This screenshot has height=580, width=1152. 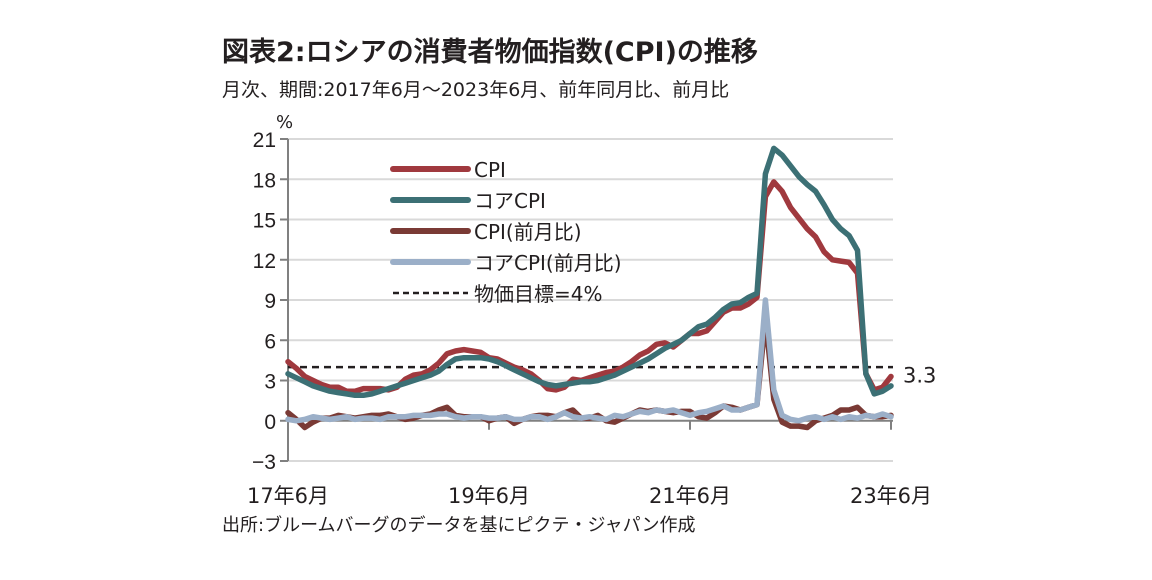 What do you see at coordinates (448, 170) in the screenshot?
I see `legend-item: CPI` at bounding box center [448, 170].